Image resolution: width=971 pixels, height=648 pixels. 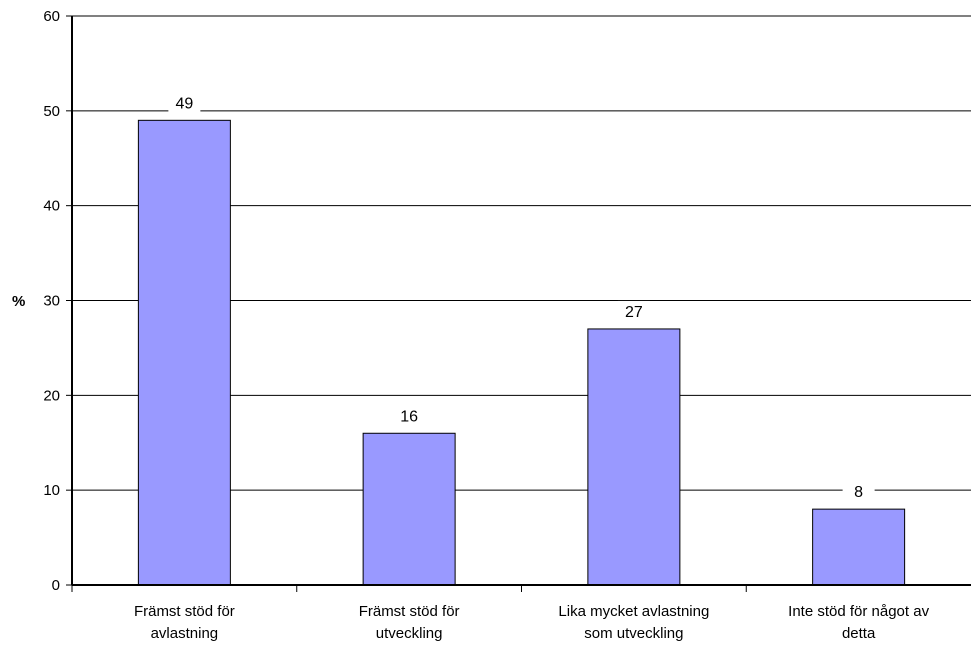 What do you see at coordinates (51, 395) in the screenshot?
I see `y-tick-label: 20` at bounding box center [51, 395].